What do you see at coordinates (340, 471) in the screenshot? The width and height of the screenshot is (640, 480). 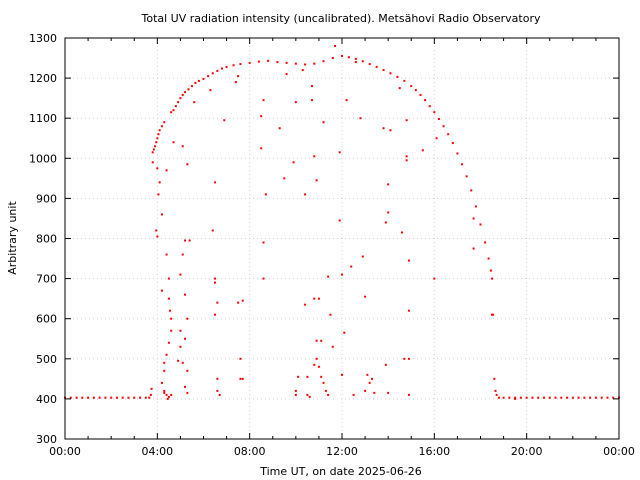 I see `x-axis-label: Time UT, on date 2025-06-26` at bounding box center [340, 471].